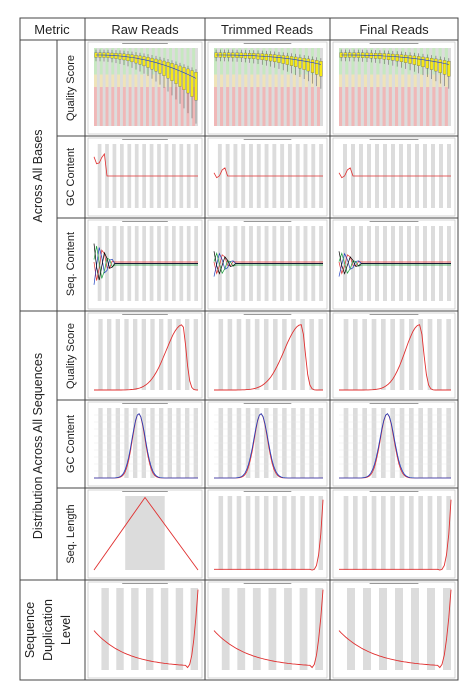 This screenshot has height=686, width=474. Describe the element at coordinates (71, 444) in the screenshot. I see `row-label-gc-content-dist: GC Content` at that location.